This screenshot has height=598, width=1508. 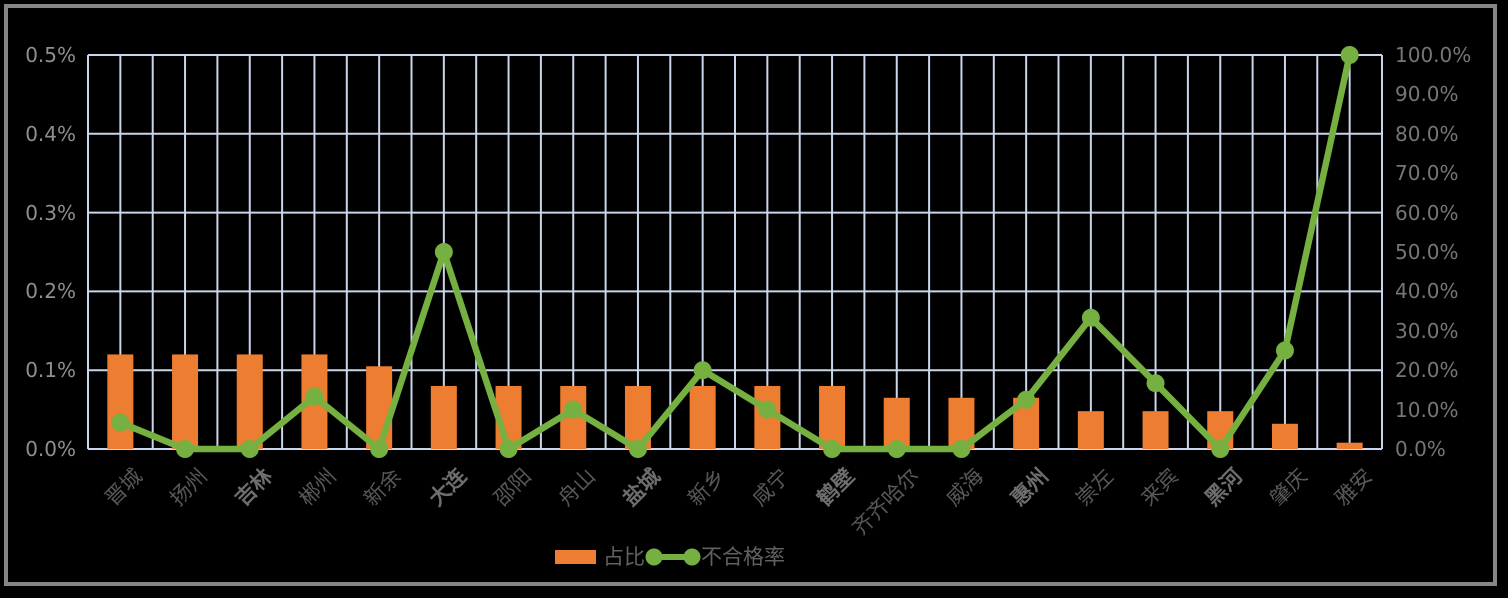 I want to click on y-axis-right-label: 80.0%, so click(x=1427, y=133).